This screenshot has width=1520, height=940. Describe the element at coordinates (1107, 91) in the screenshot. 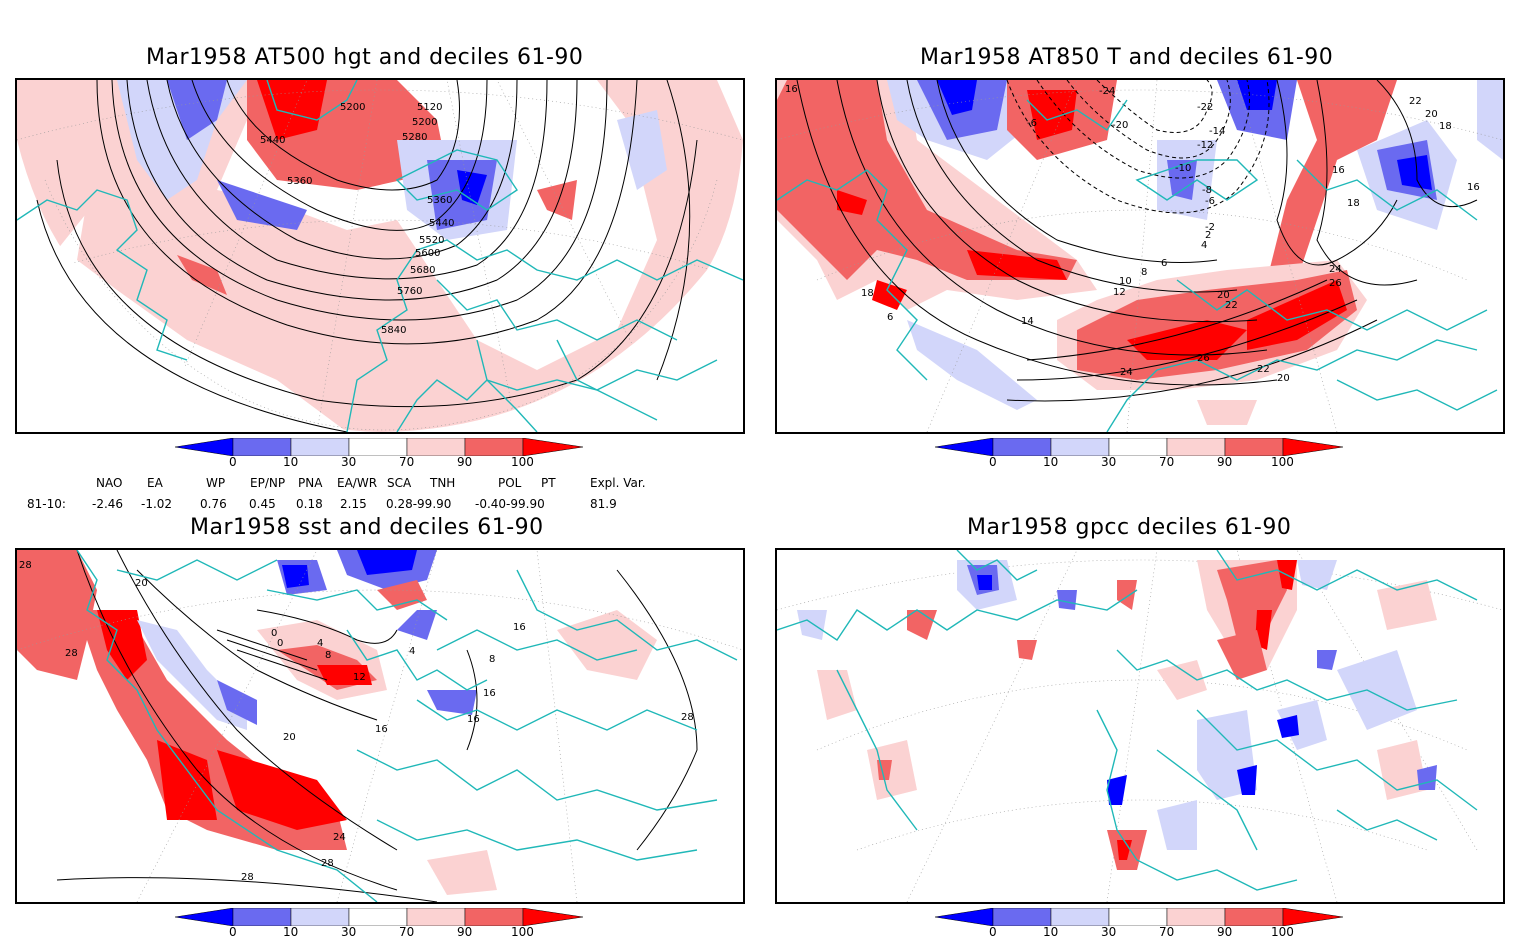

I see `svg-text: -24` at that location.